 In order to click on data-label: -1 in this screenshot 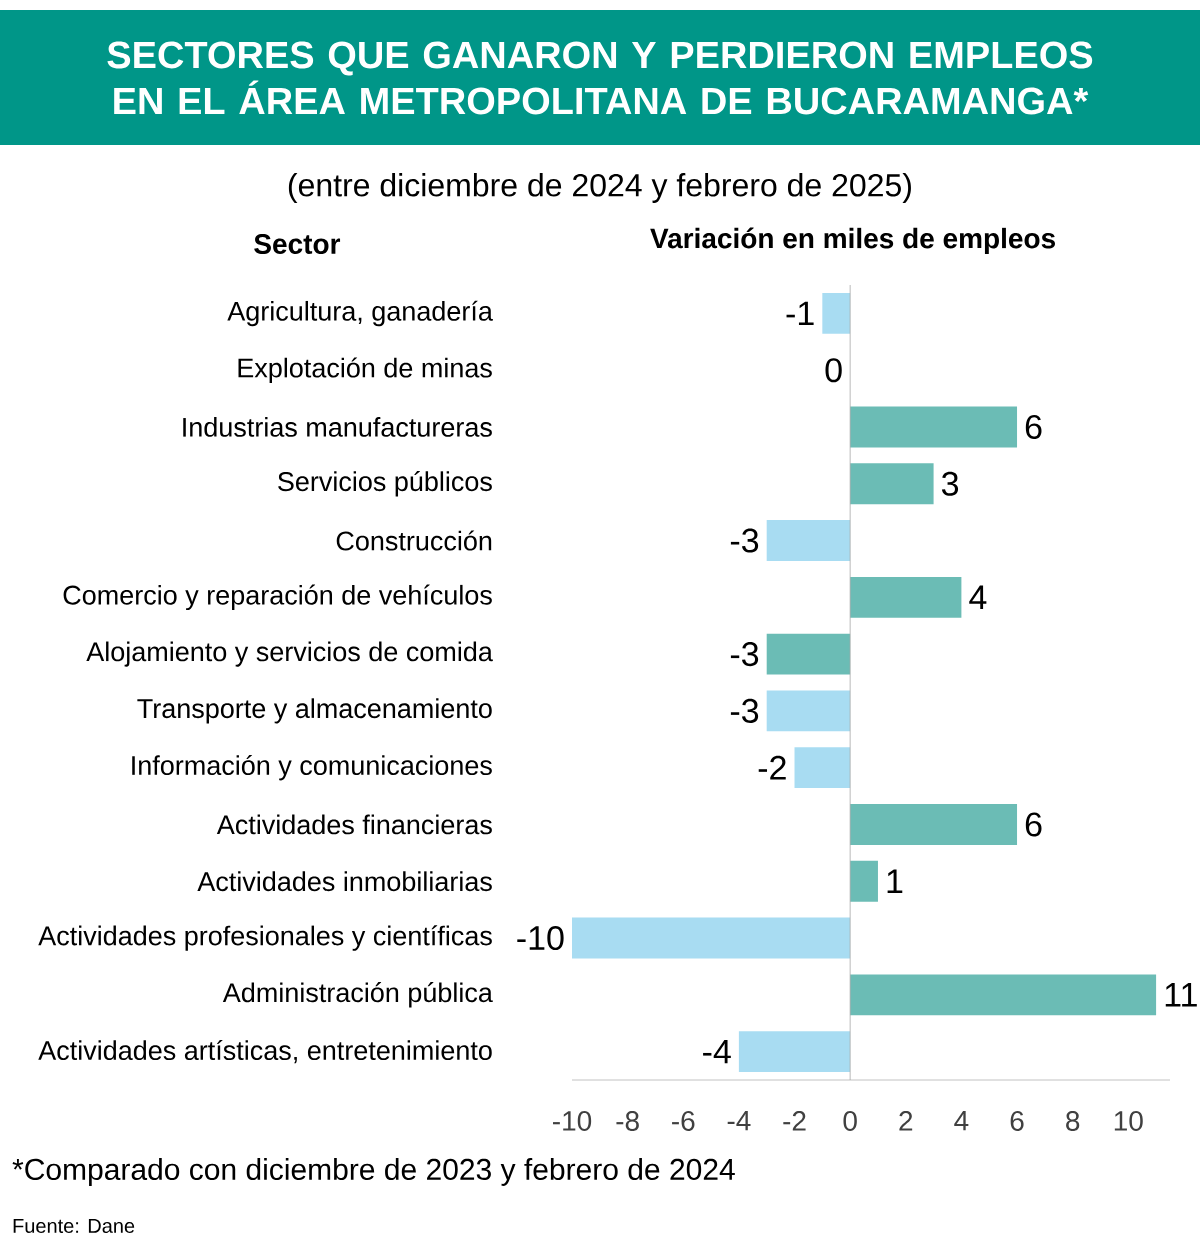, I will do `click(800, 313)`.